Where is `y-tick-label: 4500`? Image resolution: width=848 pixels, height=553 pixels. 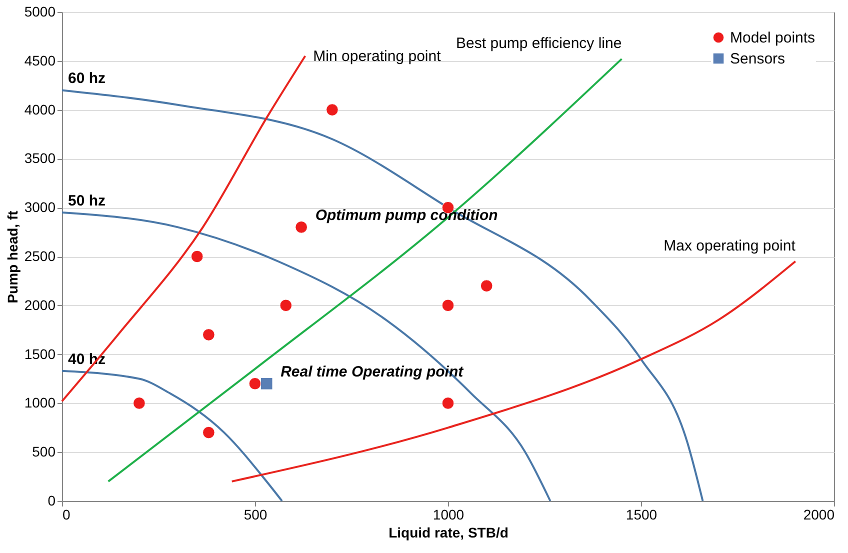
y-tick-label: 4500 is located at coordinates (40, 60).